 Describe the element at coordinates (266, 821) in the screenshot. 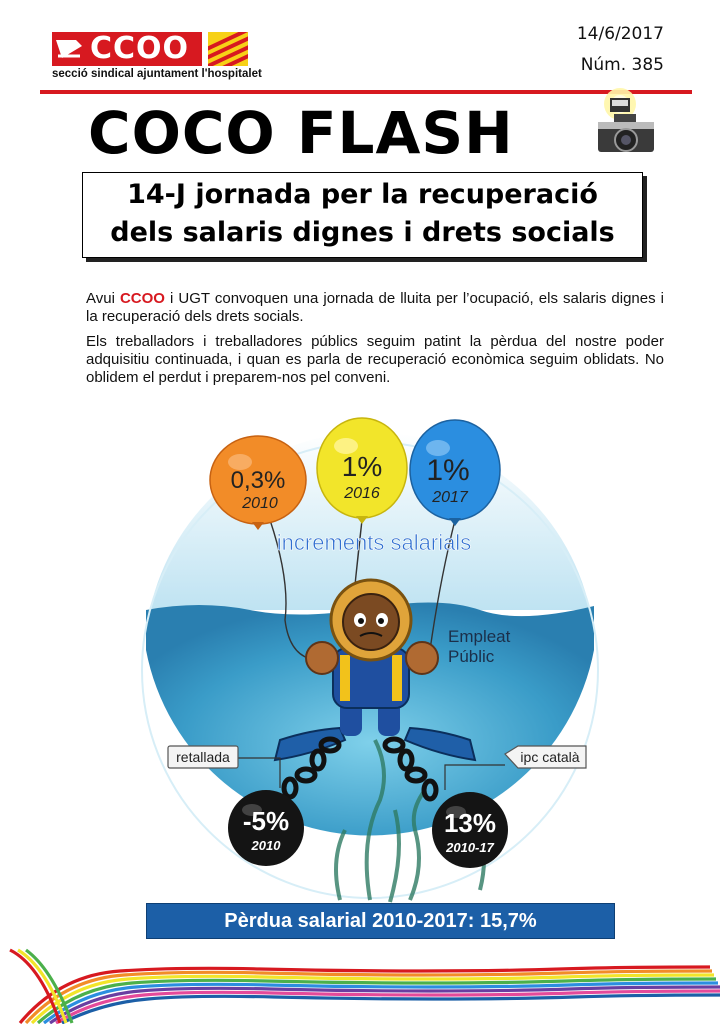

I see `weight-left-value: -5%` at that location.